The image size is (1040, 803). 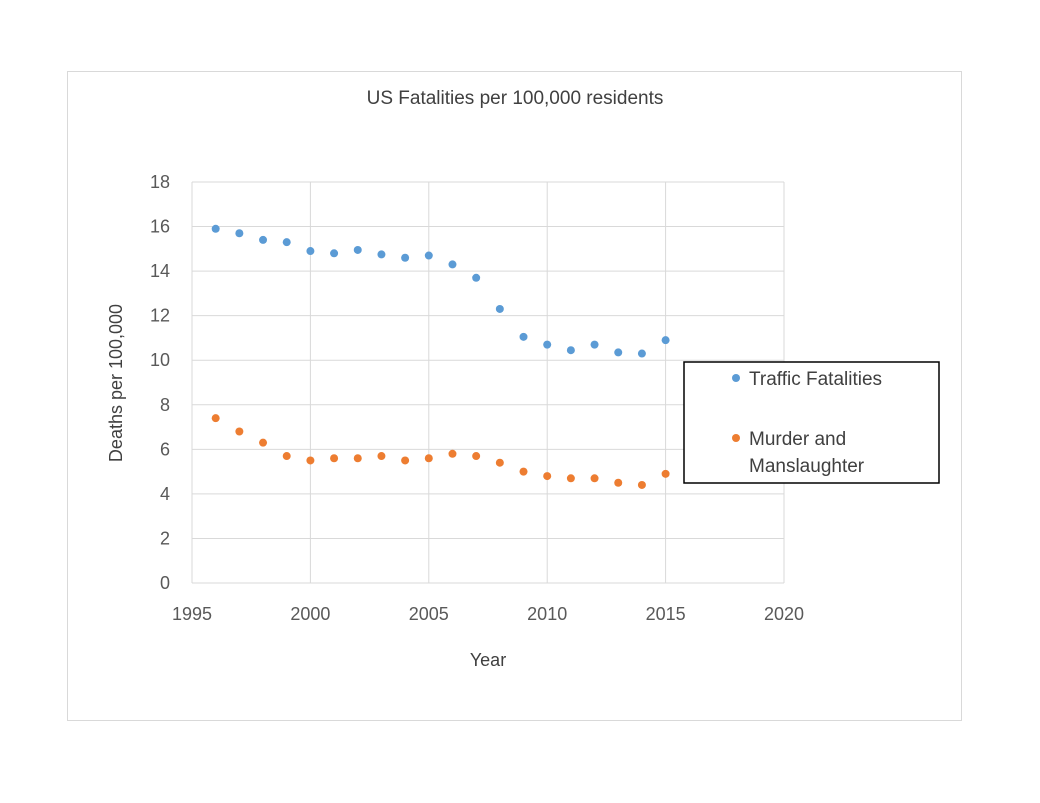 What do you see at coordinates (116, 383) in the screenshot?
I see `y-axis-title: Deaths per 100,000` at bounding box center [116, 383].